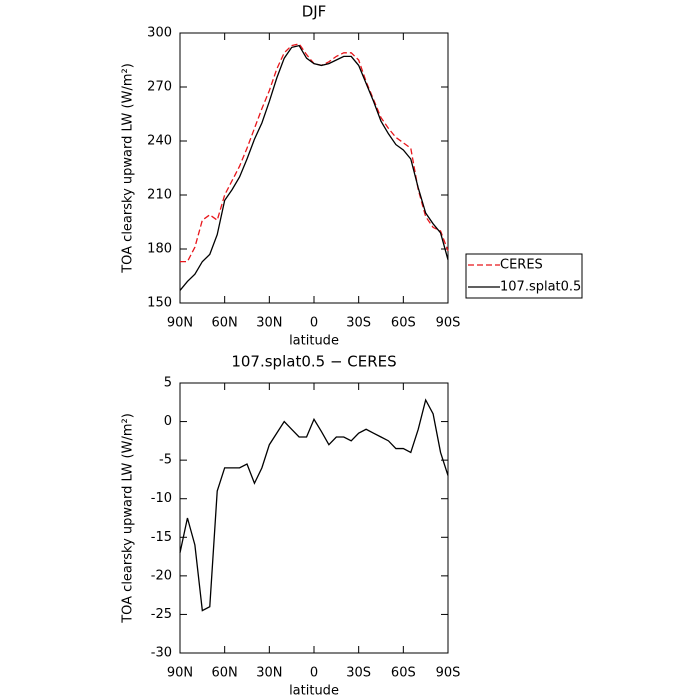 The width and height of the screenshot is (700, 700). Describe the element at coordinates (165, 460) in the screenshot. I see `y-tick-label: -5` at that location.